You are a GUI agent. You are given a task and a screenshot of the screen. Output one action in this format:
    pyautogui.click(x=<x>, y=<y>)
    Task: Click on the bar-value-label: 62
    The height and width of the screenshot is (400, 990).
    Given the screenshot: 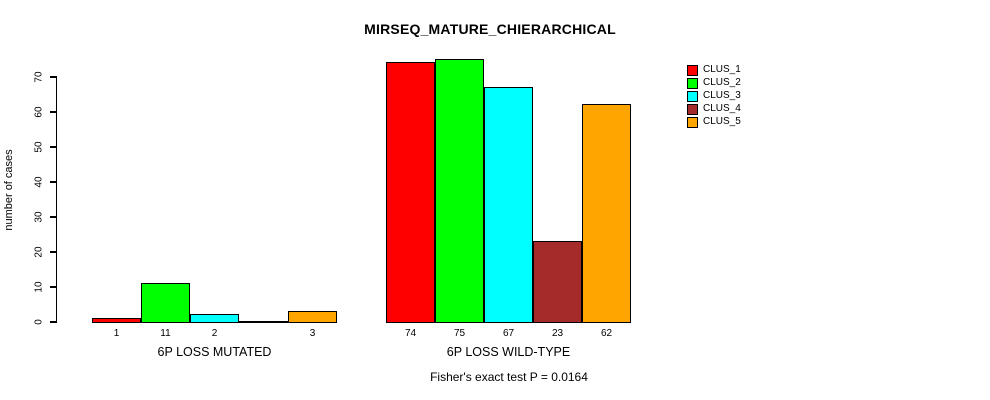 What is the action you would take?
    pyautogui.click(x=606, y=333)
    